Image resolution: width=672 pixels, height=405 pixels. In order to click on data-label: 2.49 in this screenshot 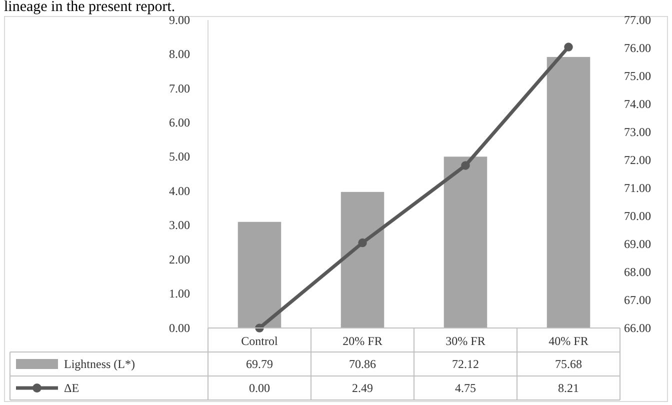, I will do `click(362, 388)`.